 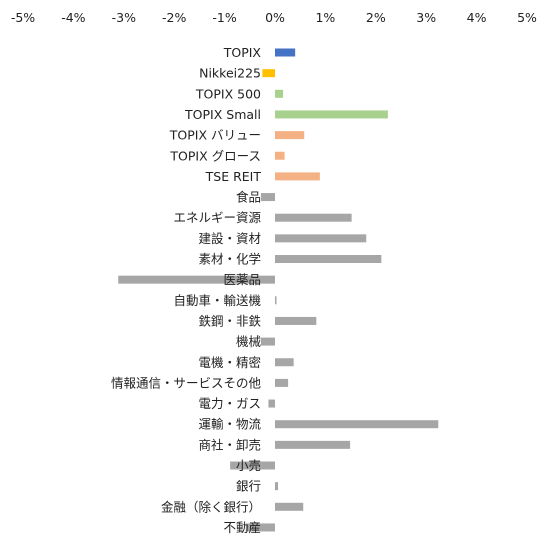 I want to click on category-label: 銀行, so click(x=248, y=486).